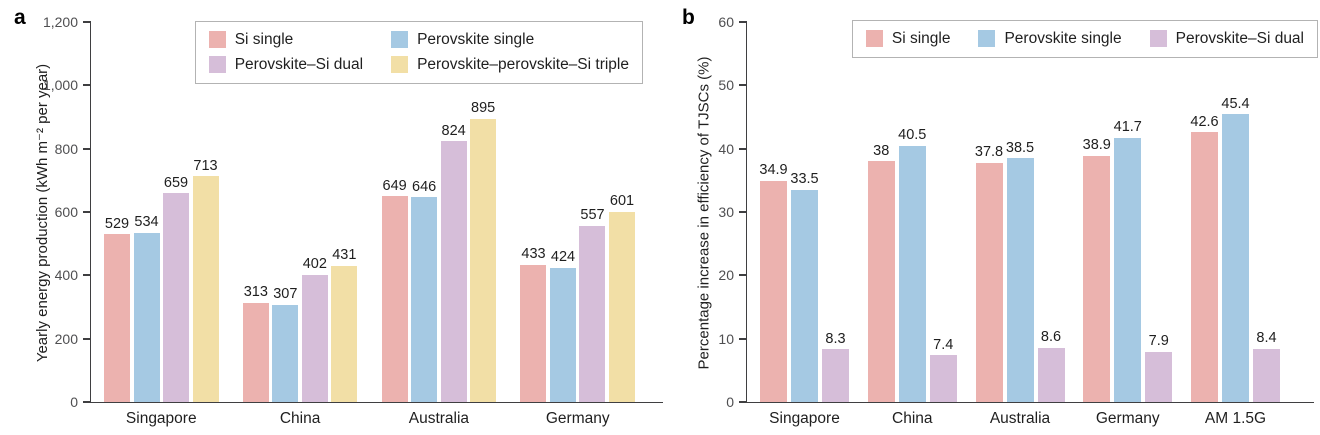 The height and width of the screenshot is (435, 1320). I want to click on bar: 37.8, so click(989, 273).